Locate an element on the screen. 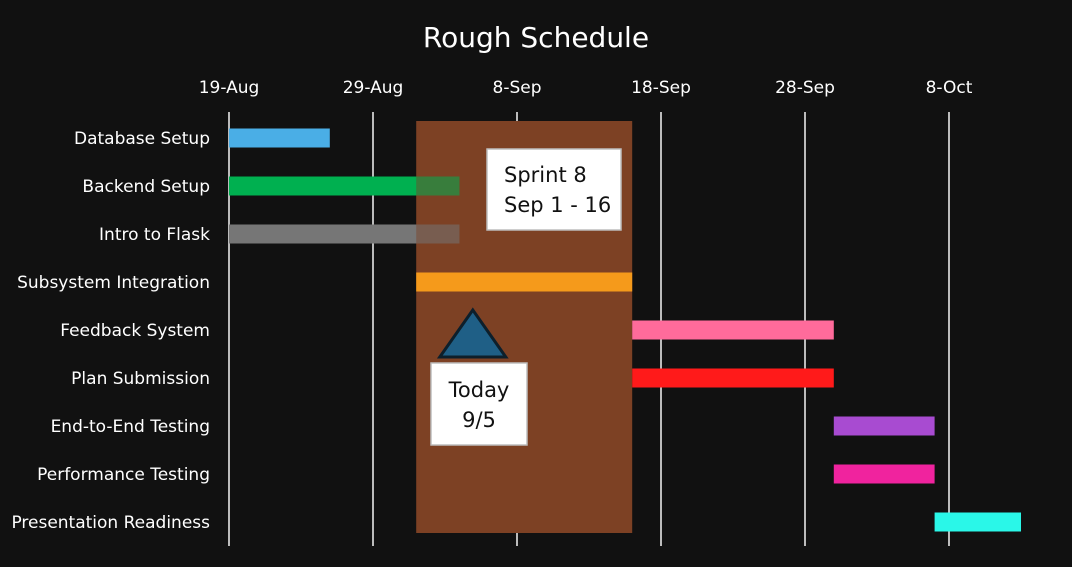 This screenshot has width=1072, height=567. today-label-bg is located at coordinates (479, 404).